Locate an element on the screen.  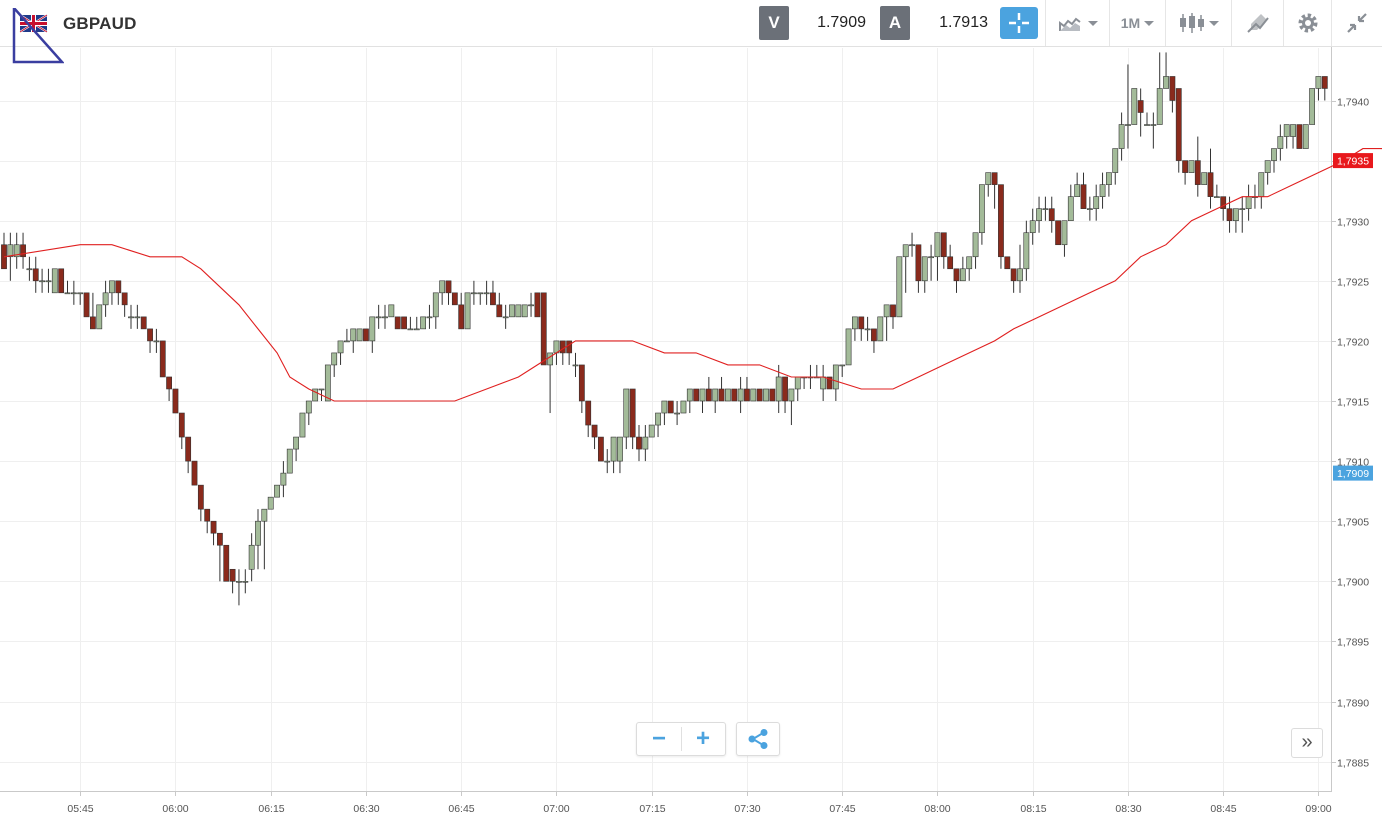
scroll-to-end-button: » is located at coordinates (1307, 743).